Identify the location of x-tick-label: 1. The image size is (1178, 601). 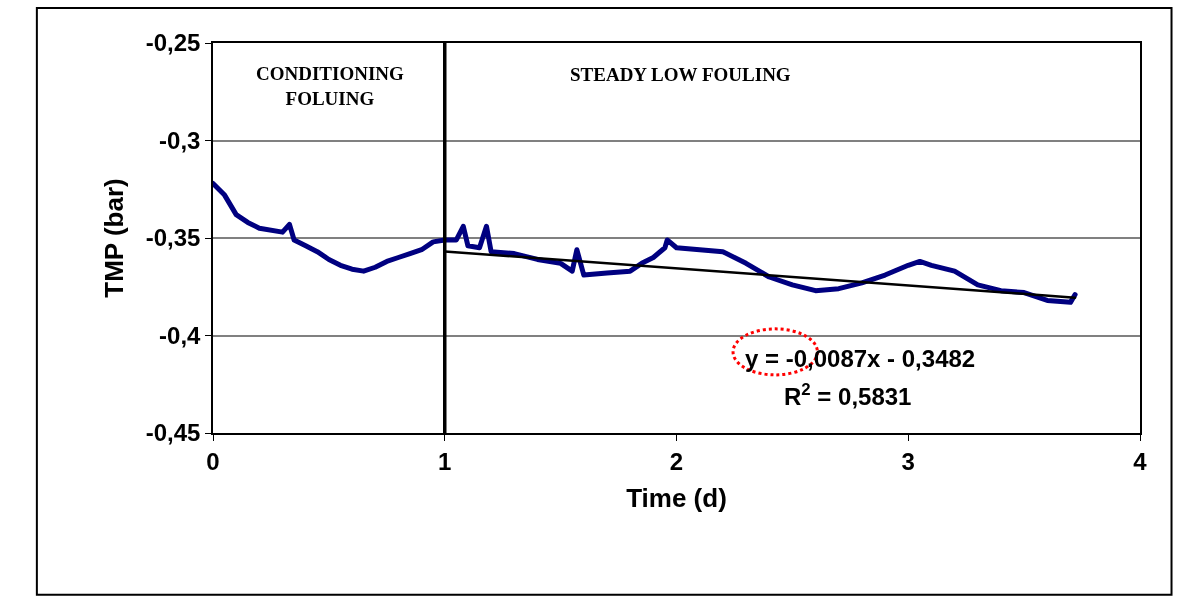
(445, 461).